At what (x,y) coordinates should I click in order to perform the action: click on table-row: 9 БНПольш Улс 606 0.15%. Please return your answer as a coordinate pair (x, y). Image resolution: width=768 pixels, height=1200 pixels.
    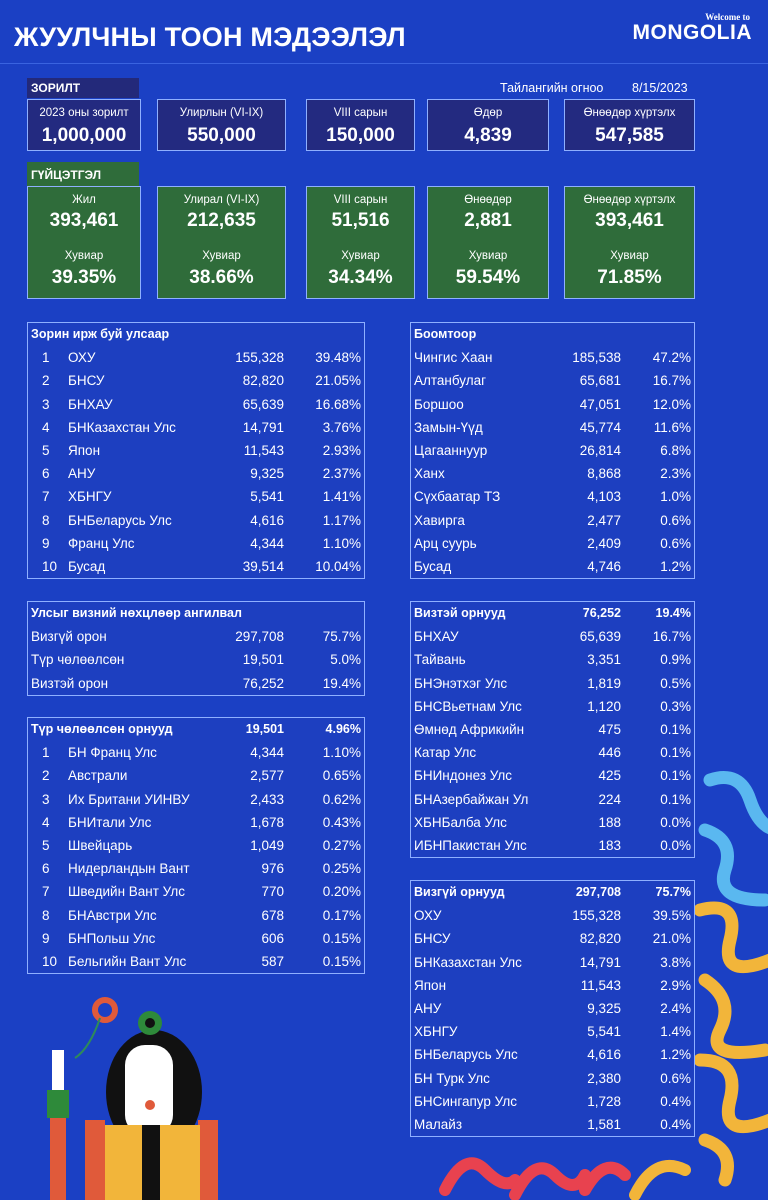
    Looking at the image, I should click on (196, 938).